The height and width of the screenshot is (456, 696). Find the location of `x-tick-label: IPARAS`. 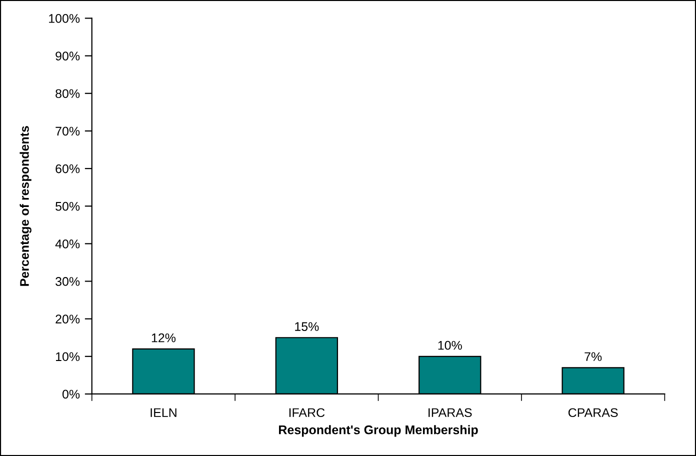

x-tick-label: IPARAS is located at coordinates (450, 413).